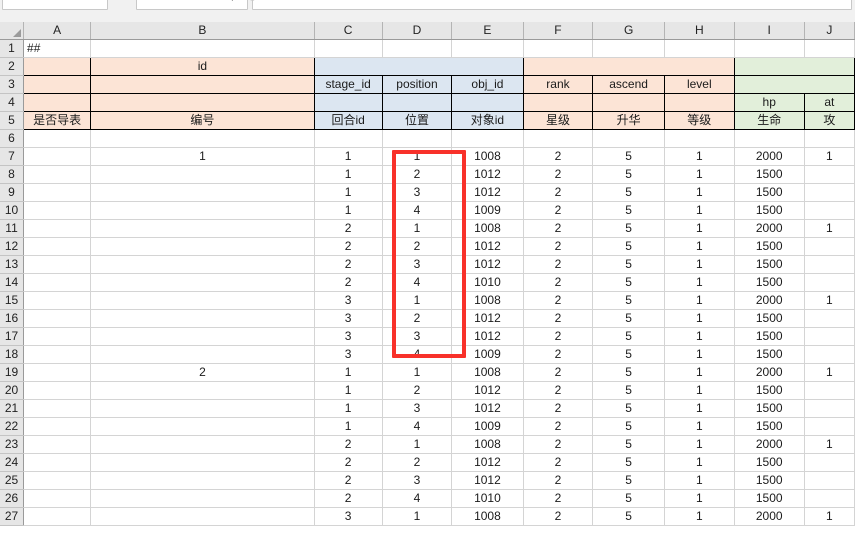 This screenshot has height=544, width=855. I want to click on cell-b6, so click(202, 138).